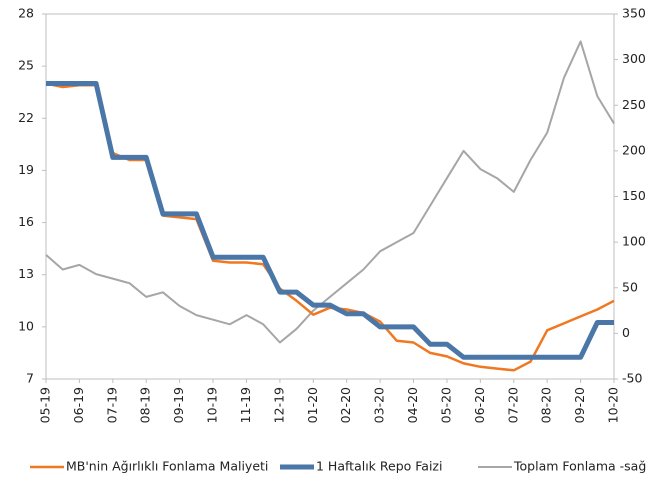 This screenshot has height=485, width=660. What do you see at coordinates (546, 405) in the screenshot?
I see `x-tick-label: 08-20` at bounding box center [546, 405].